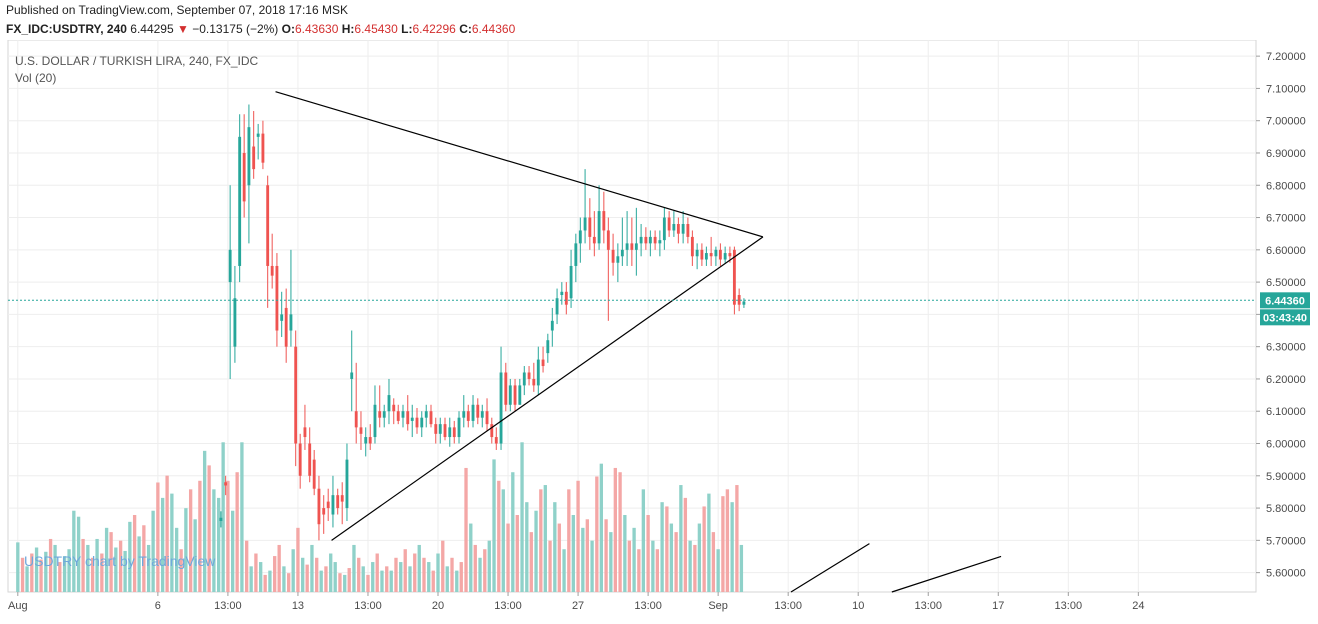 This screenshot has height=624, width=1318. What do you see at coordinates (158, 606) in the screenshot?
I see `time-tick-label: 6` at bounding box center [158, 606].